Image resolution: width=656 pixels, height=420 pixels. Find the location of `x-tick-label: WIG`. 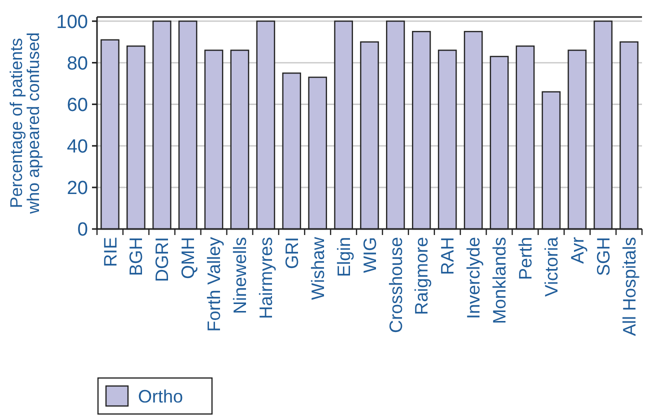

x-tick-label: WIG is located at coordinates (370, 255).